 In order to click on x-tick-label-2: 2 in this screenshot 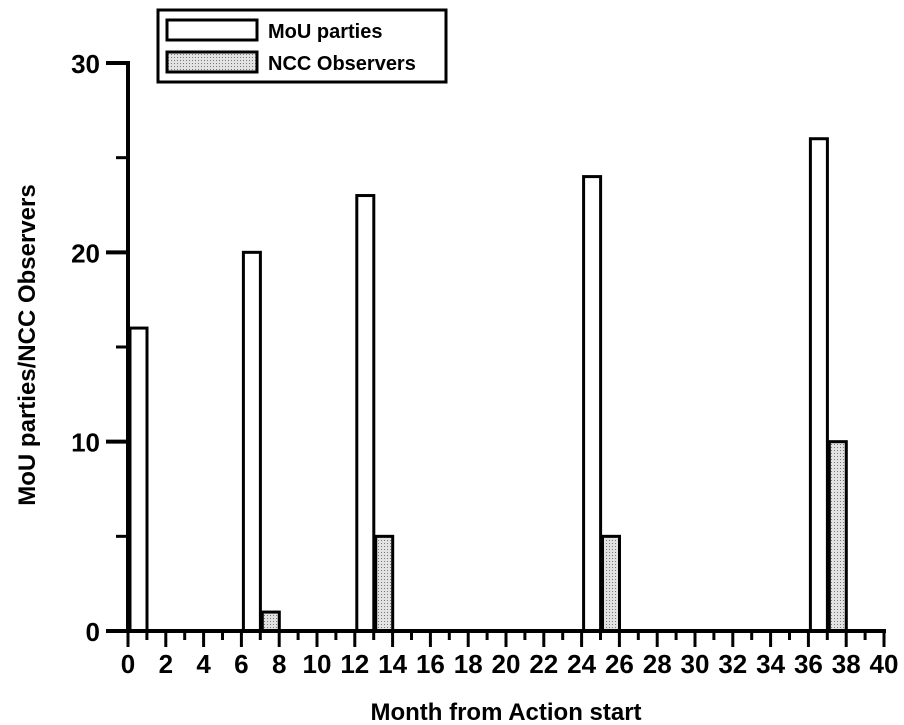, I will do `click(166, 664)`.